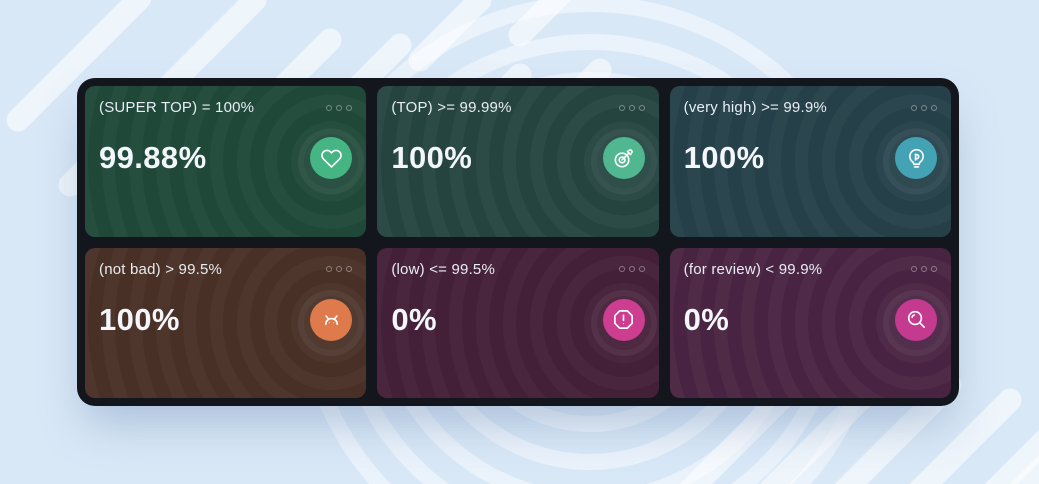 The height and width of the screenshot is (484, 1039). Describe the element at coordinates (916, 319) in the screenshot. I see `search-icon` at that location.